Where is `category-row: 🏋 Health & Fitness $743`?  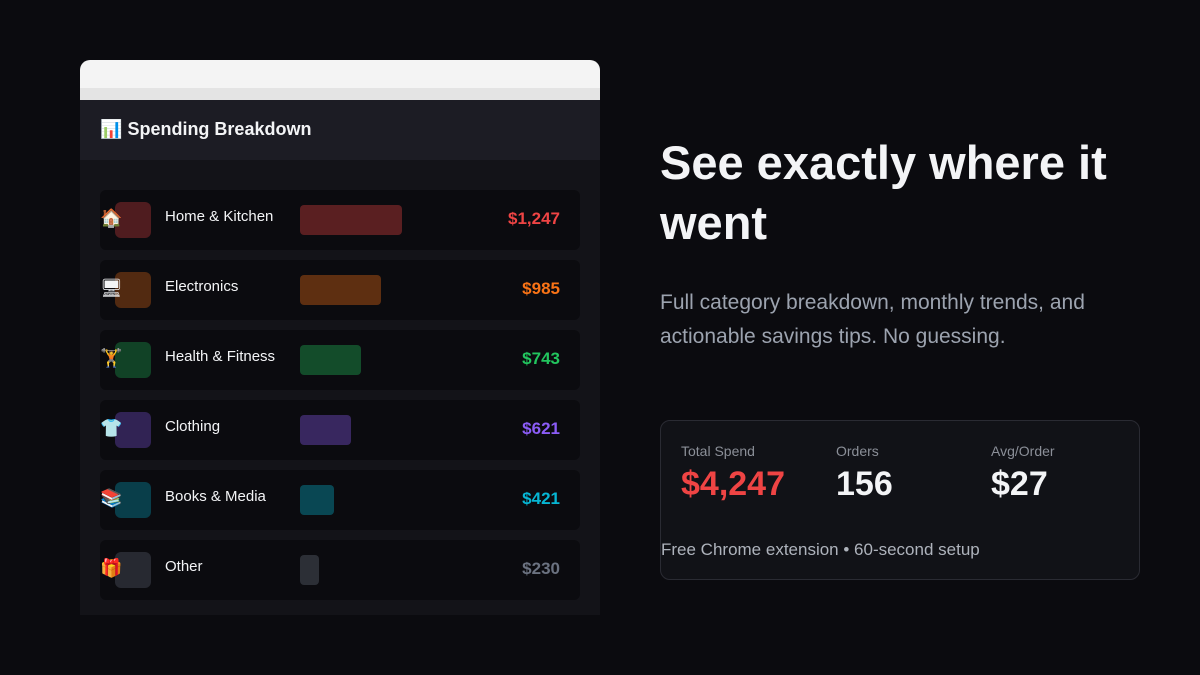
category-row: 🏋 Health & Fitness $743 is located at coordinates (340, 360).